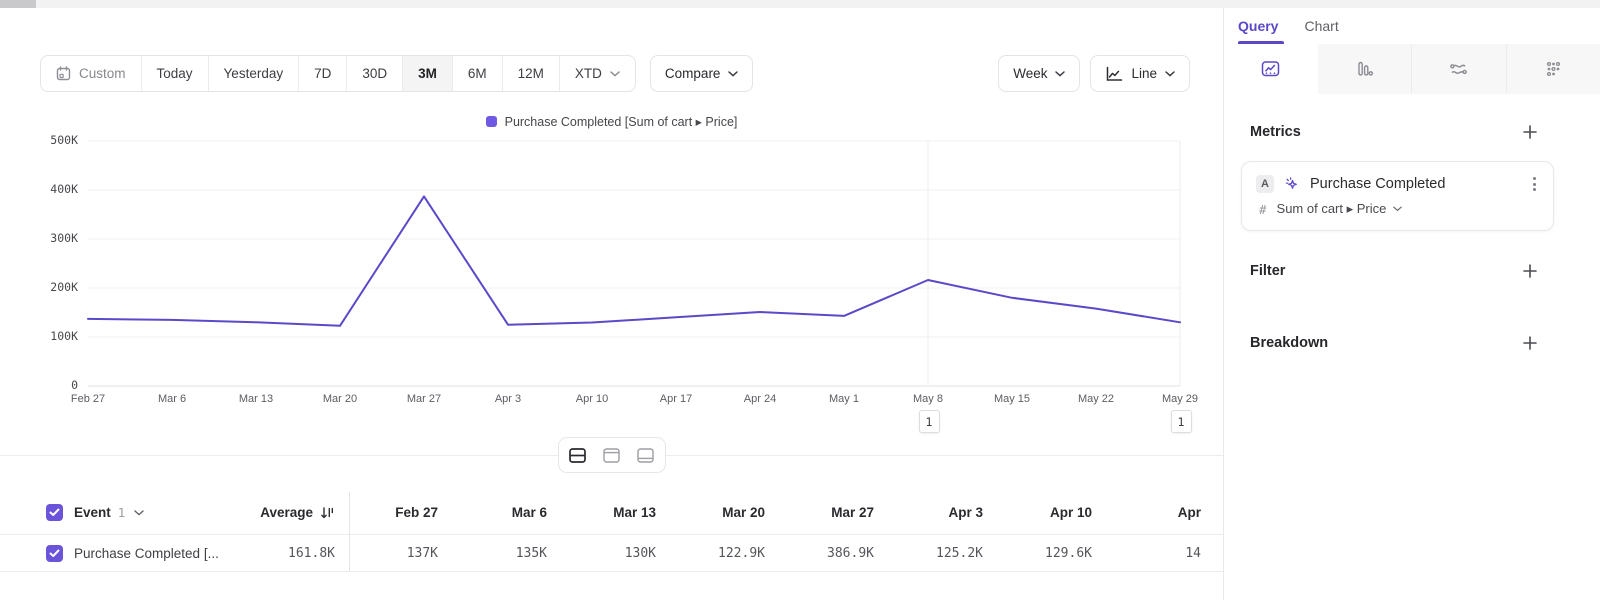 This screenshot has height=600, width=1600. Describe the element at coordinates (311, 553) in the screenshot. I see `average-value: 161.8K` at that location.